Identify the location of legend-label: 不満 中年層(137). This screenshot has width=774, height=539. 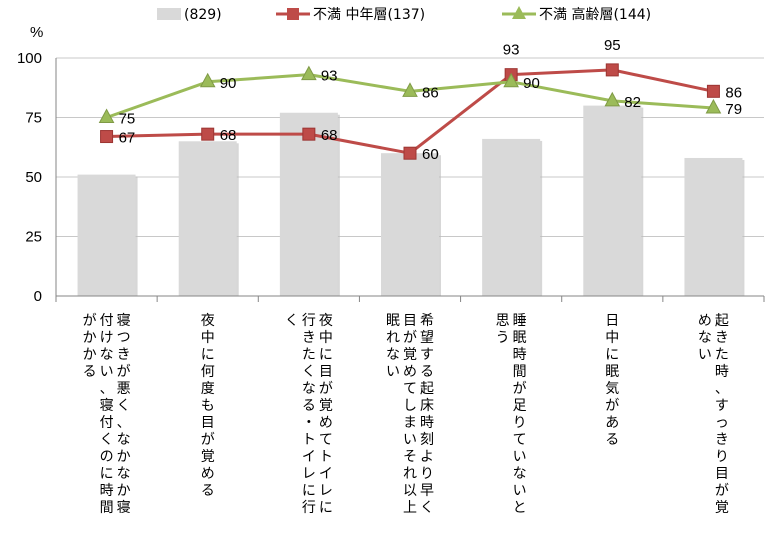
(369, 15).